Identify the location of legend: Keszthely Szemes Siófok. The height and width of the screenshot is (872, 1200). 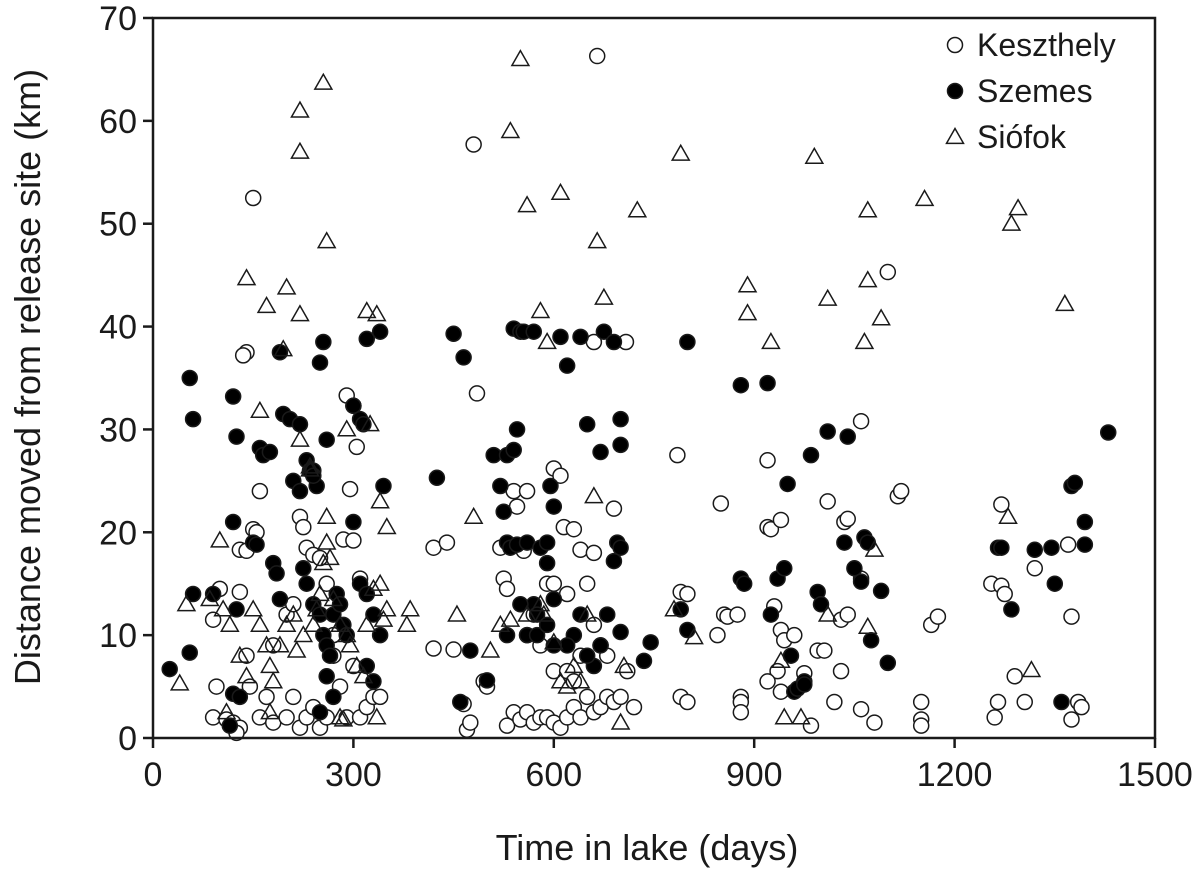
(1030, 91).